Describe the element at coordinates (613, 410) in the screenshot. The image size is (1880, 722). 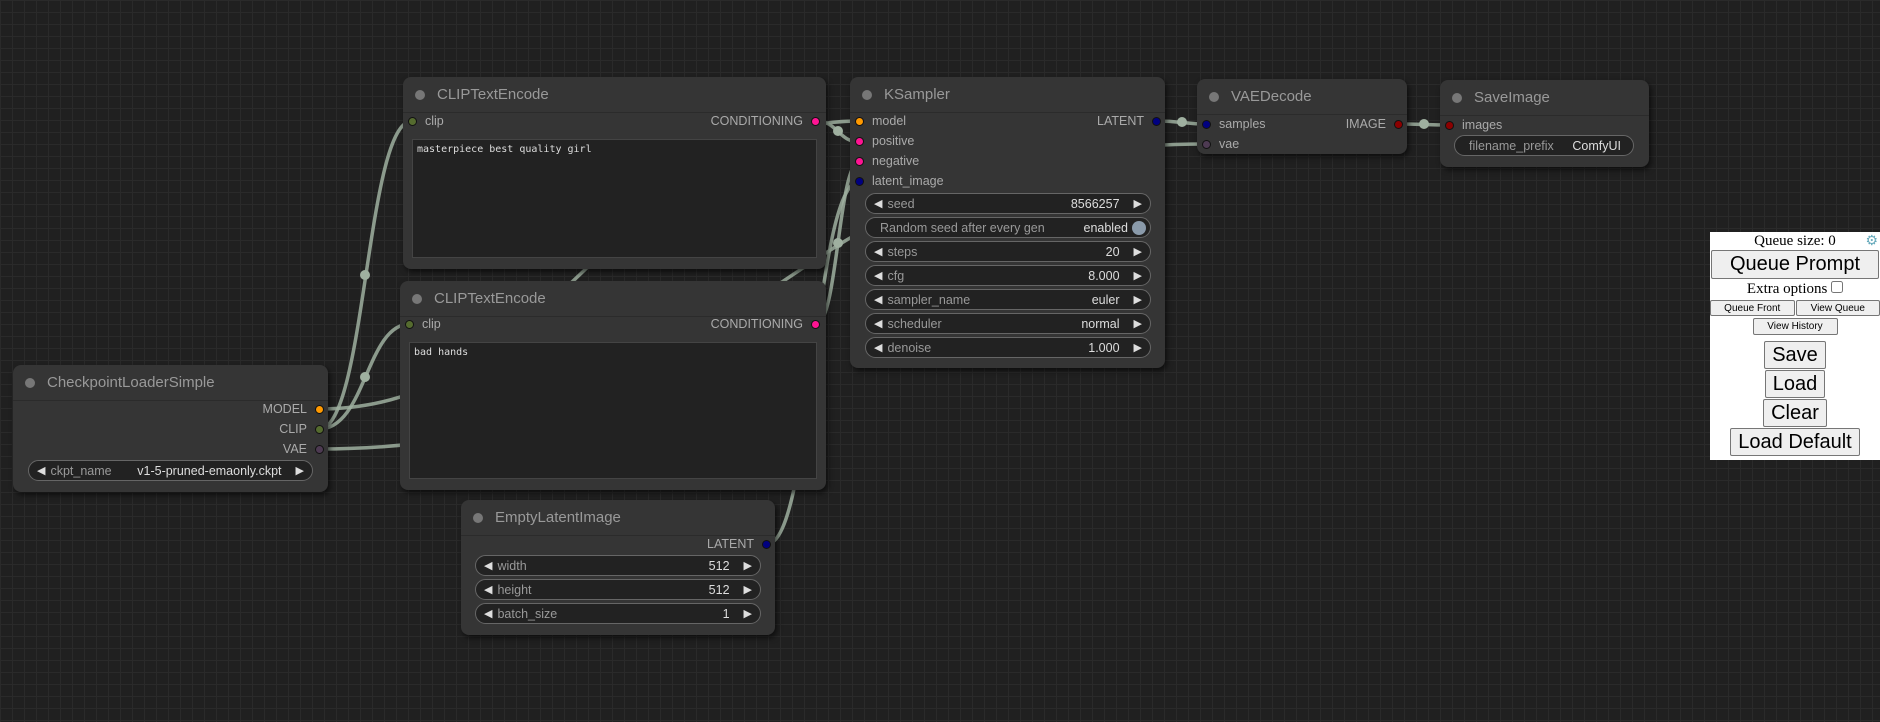
I see `prompt-textarea: bad hands` at that location.